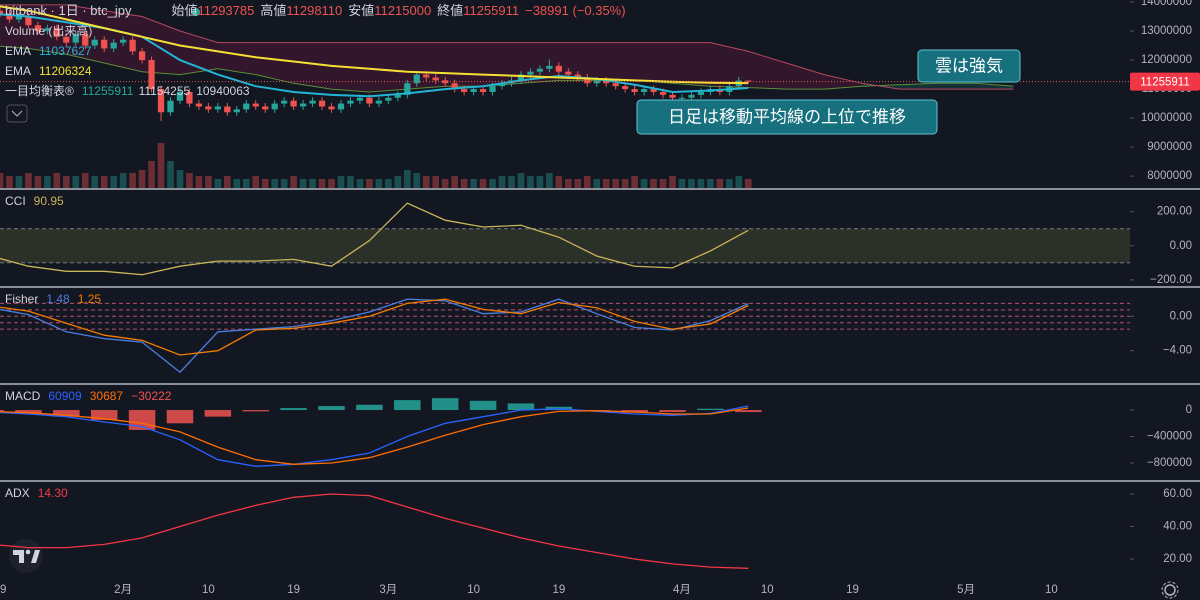  I want to click on y-tick-label: 9000000, so click(1169, 147).